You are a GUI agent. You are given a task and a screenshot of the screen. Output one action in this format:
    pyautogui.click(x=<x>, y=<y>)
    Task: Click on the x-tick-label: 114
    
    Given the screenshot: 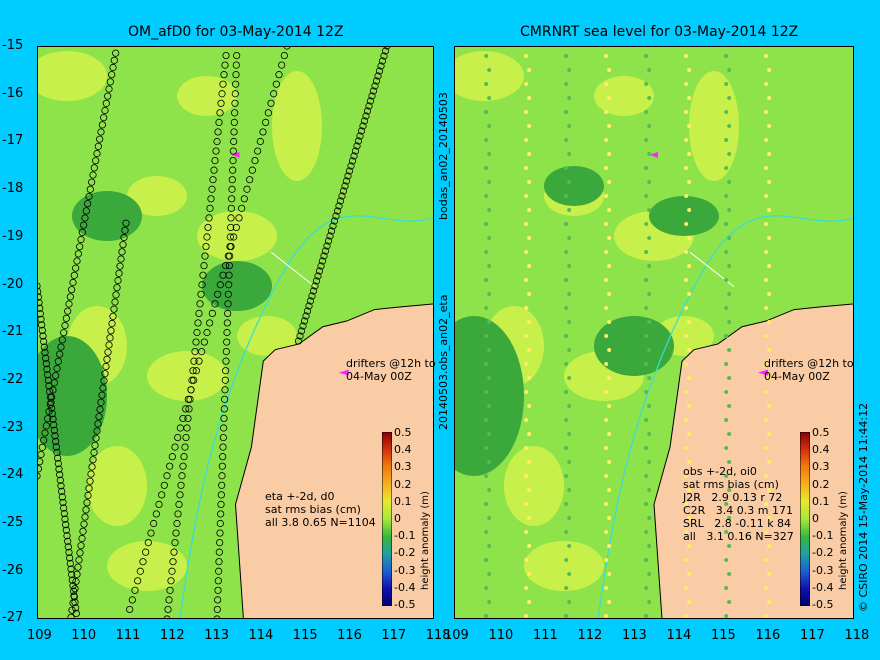 What is the action you would take?
    pyautogui.click(x=679, y=635)
    